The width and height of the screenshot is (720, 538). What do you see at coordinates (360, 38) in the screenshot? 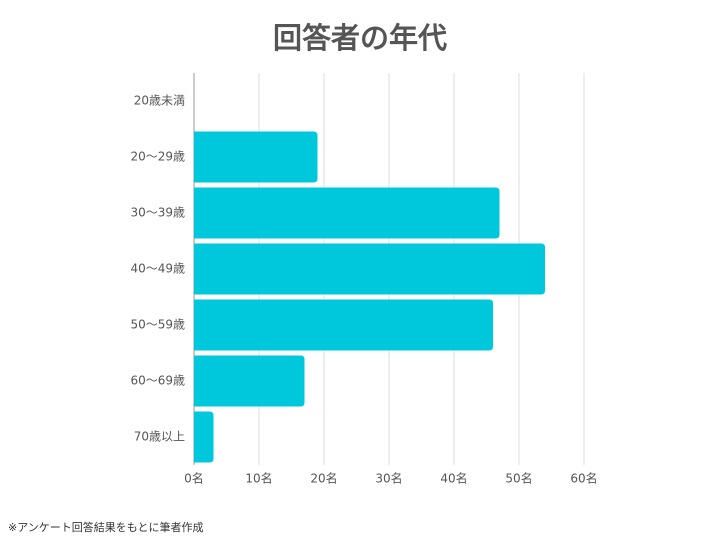
I see `chart-title: 回答者の年代` at bounding box center [360, 38].